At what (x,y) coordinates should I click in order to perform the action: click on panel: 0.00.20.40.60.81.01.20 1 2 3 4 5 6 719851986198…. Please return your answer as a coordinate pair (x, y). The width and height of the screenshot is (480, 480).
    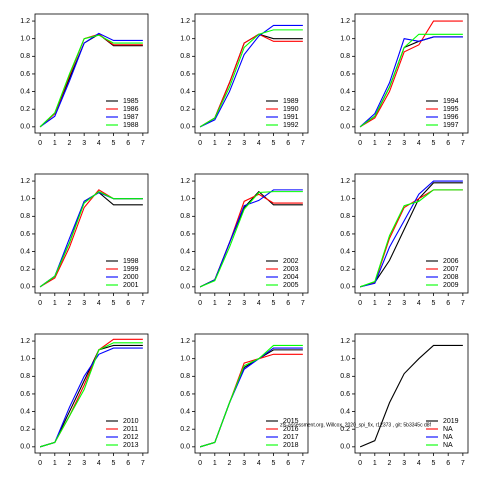
    Looking at the image, I should click on (84, 80).